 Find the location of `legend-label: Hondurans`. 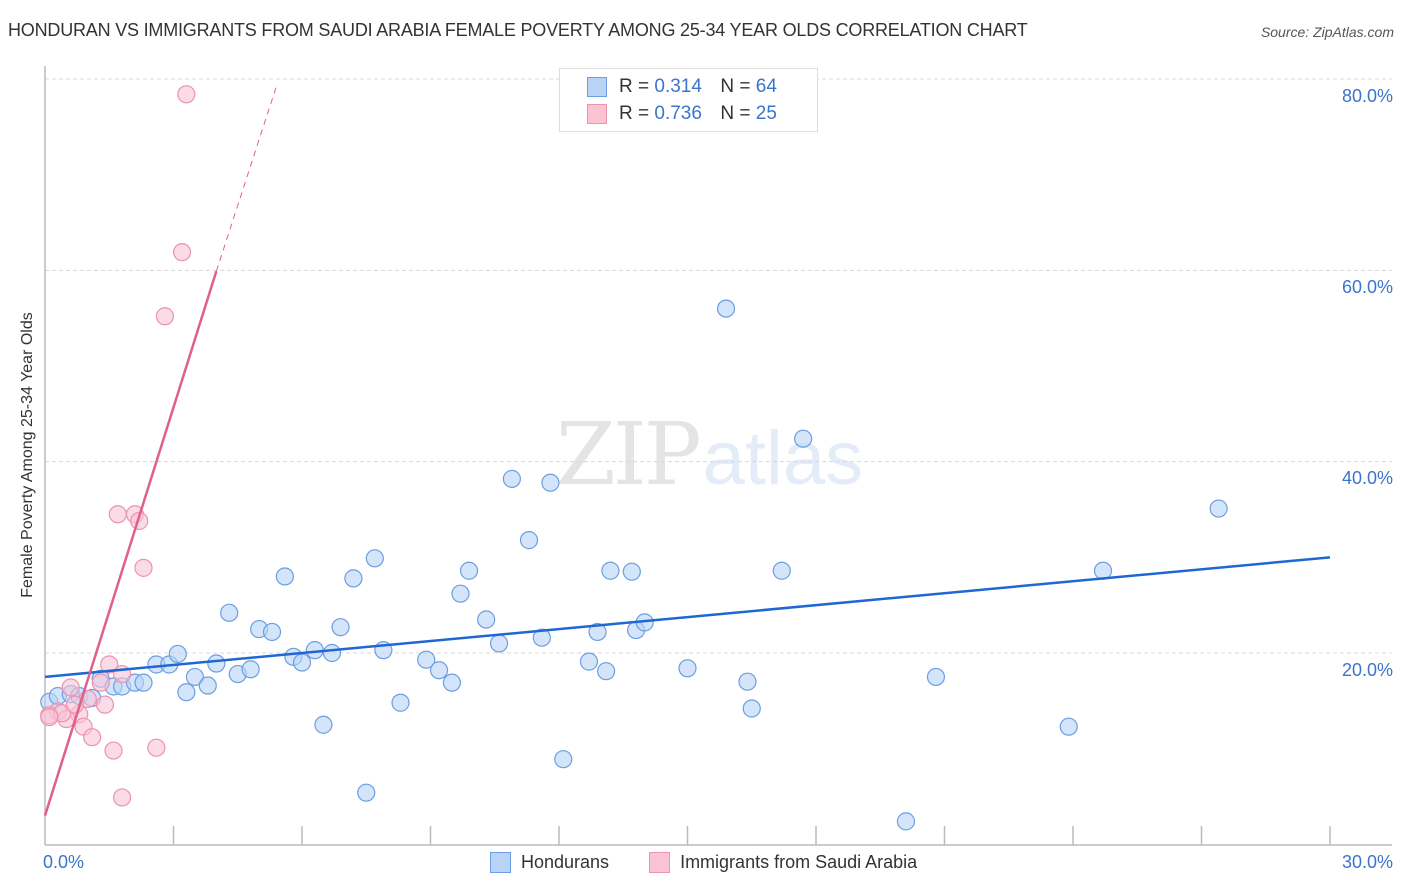

legend-label: Hondurans is located at coordinates (565, 862).